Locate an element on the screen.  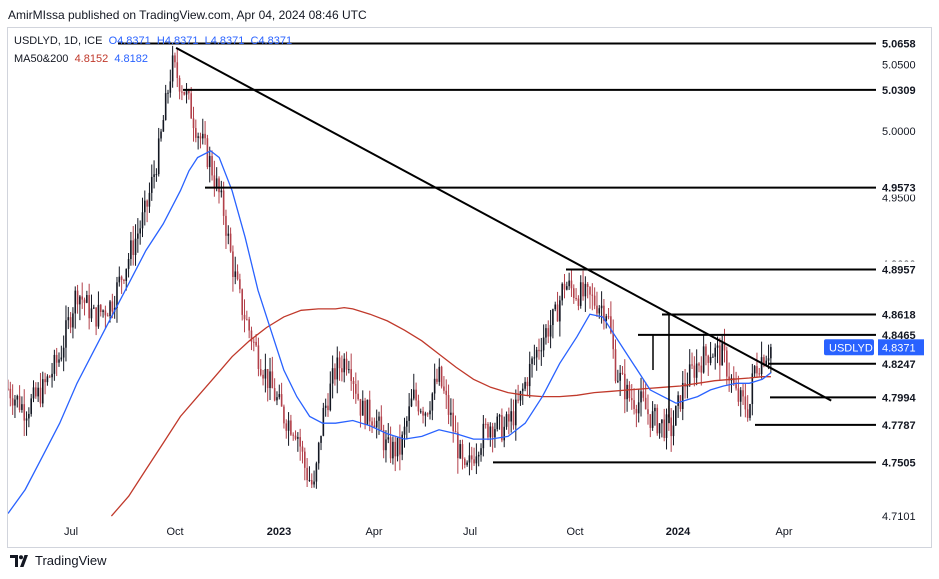
time-axis-tick: Apr is located at coordinates (783, 532).